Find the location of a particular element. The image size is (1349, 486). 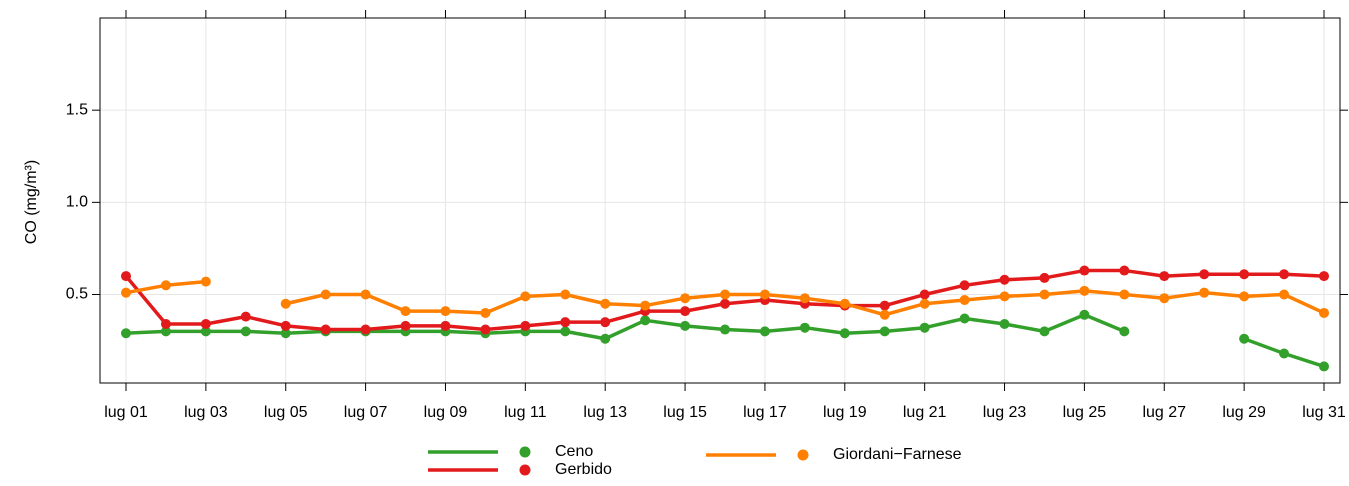

x-tick-label: lug 11 is located at coordinates (525, 412).